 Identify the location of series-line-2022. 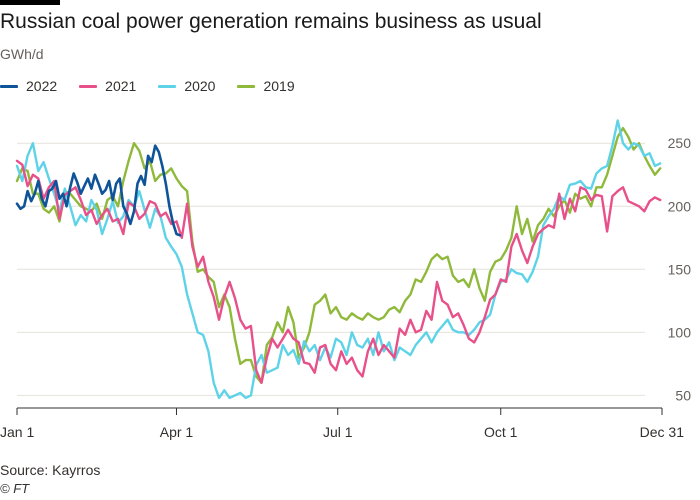
(98, 190).